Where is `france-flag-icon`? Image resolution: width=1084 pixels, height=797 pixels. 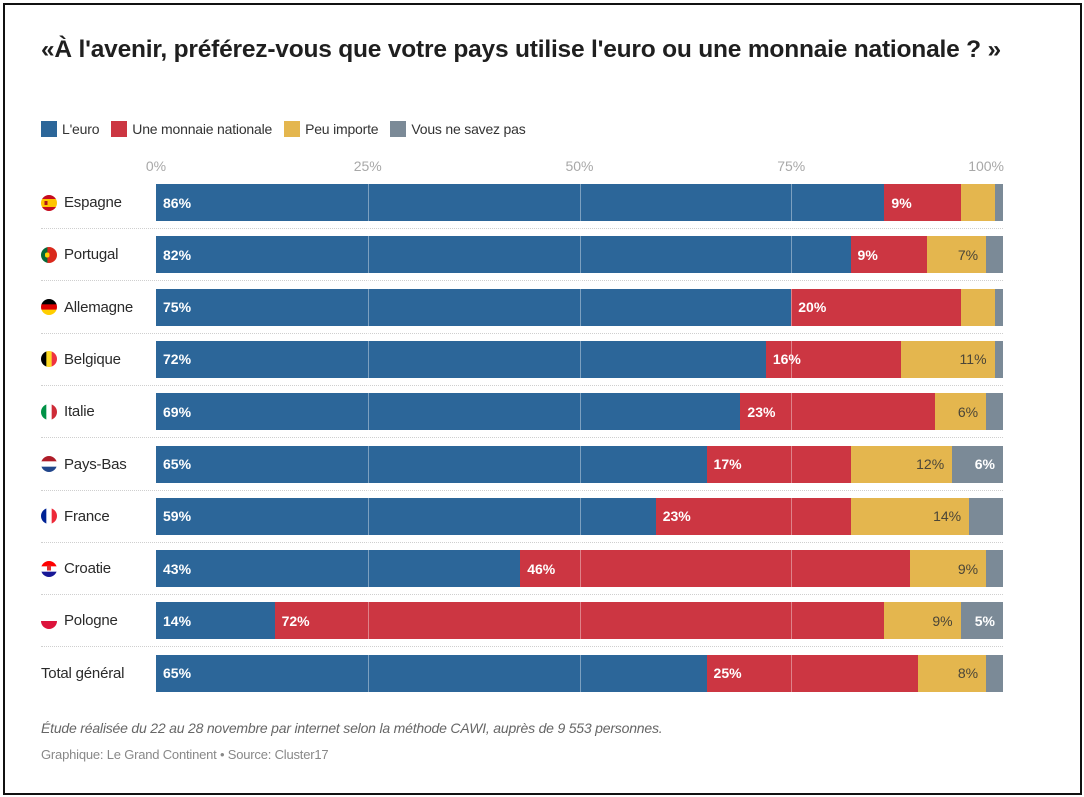
france-flag-icon is located at coordinates (49, 516).